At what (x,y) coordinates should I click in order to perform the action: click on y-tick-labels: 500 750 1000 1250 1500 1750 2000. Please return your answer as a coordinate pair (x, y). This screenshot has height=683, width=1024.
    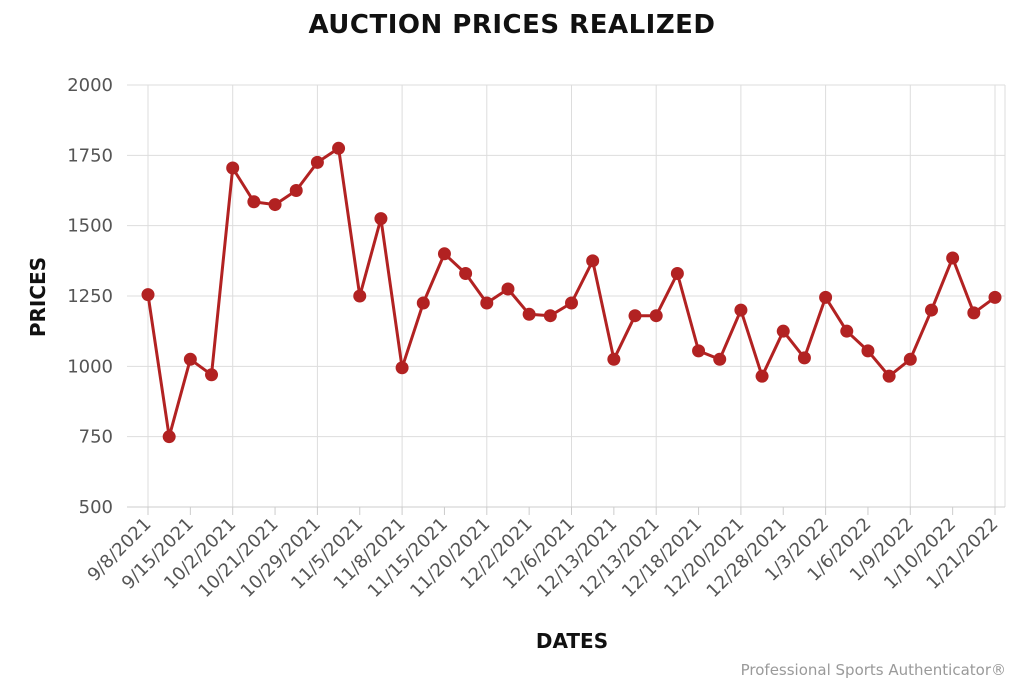
    Looking at the image, I should click on (90, 296).